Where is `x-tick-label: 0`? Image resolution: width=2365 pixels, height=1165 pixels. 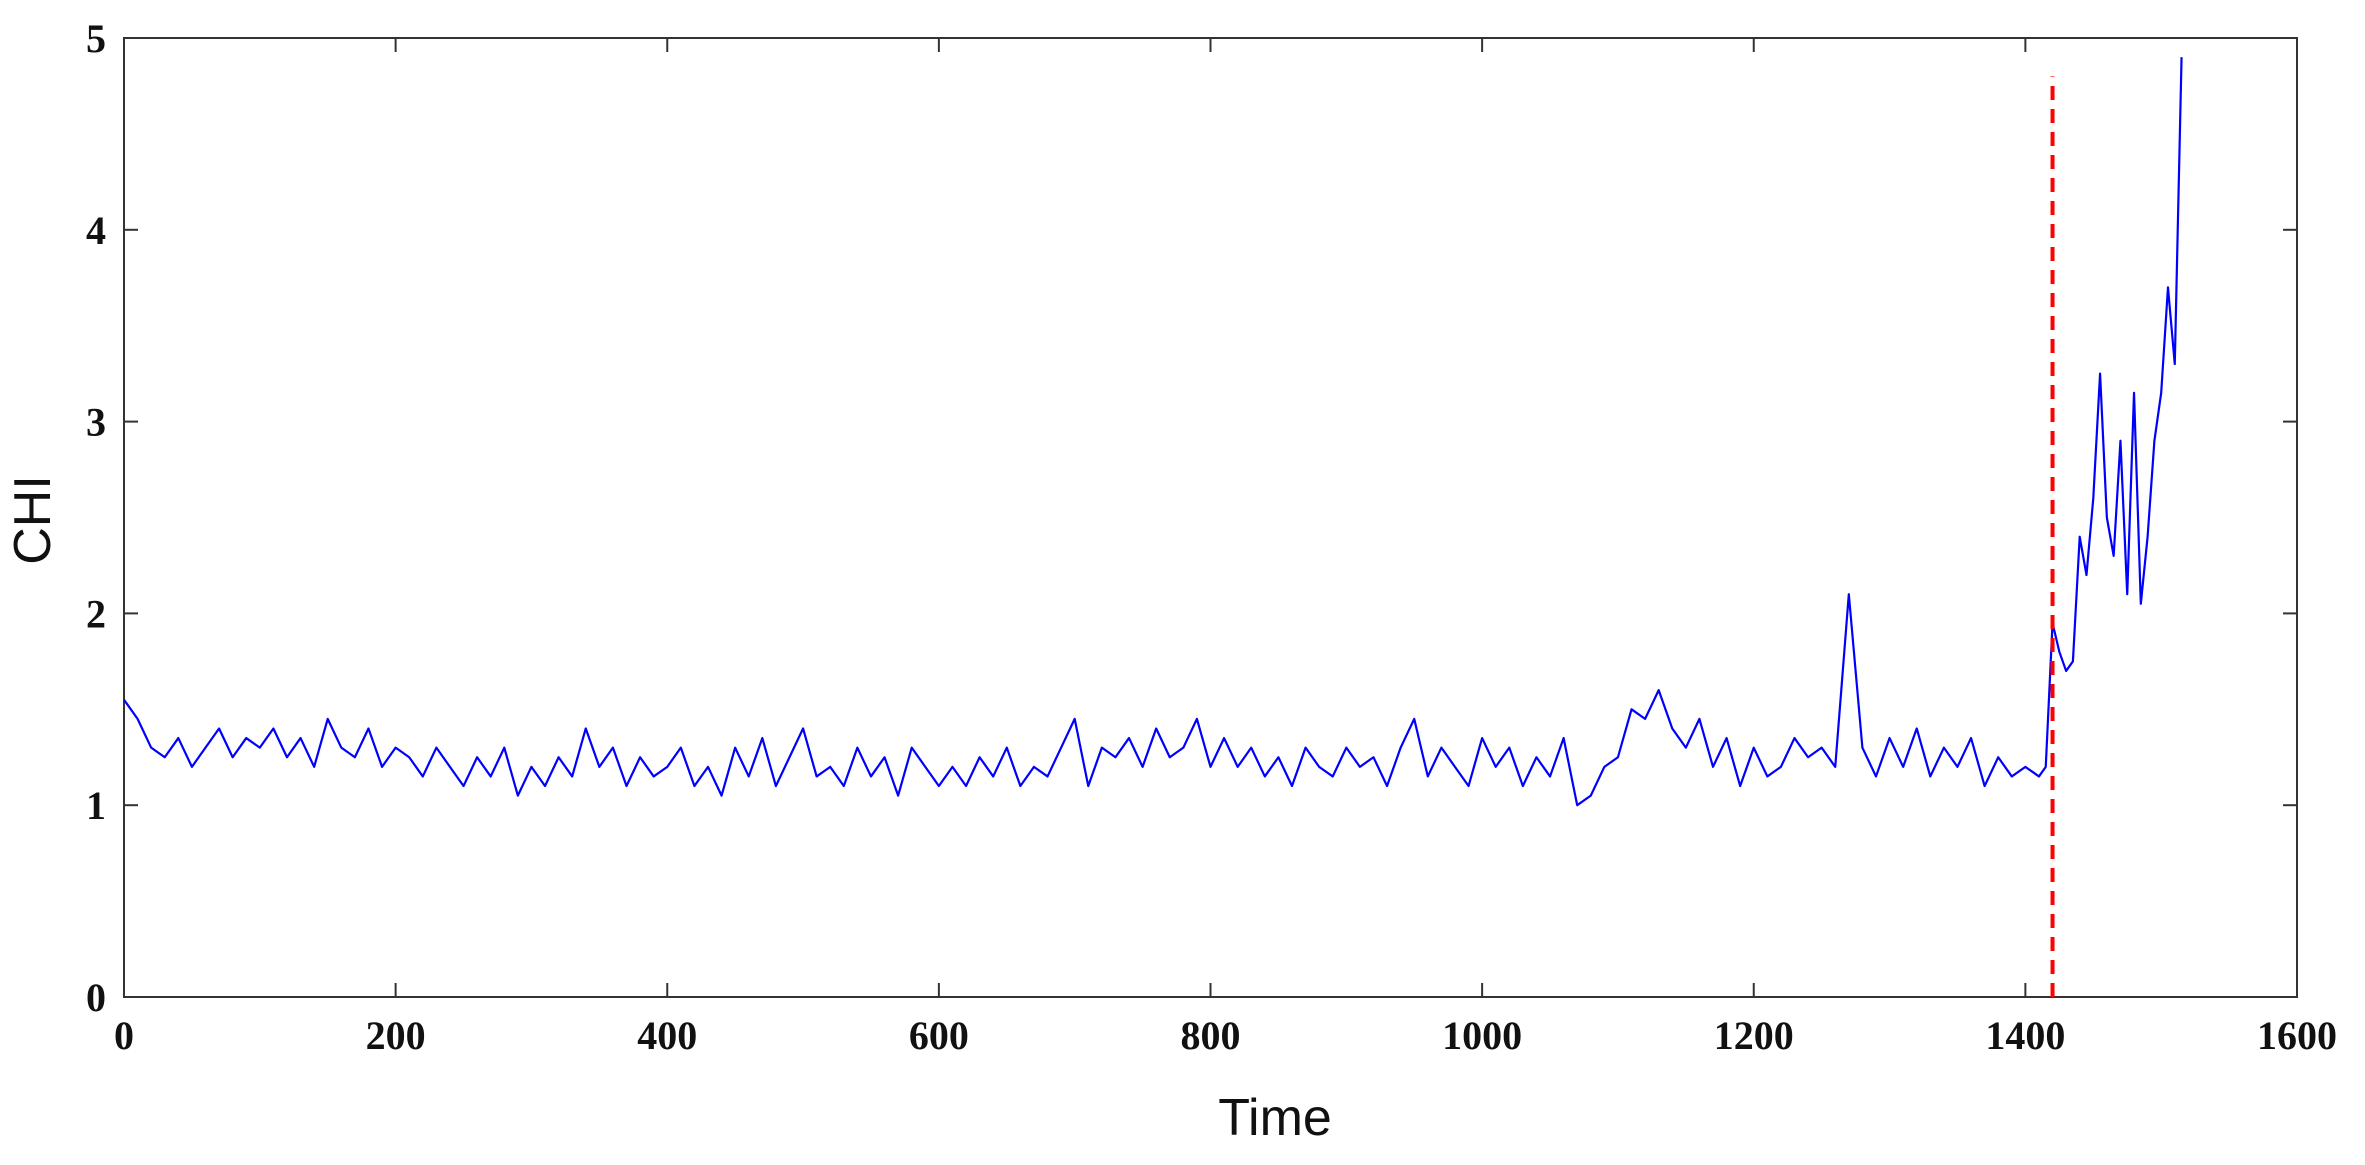 x-tick-label: 0 is located at coordinates (124, 1035).